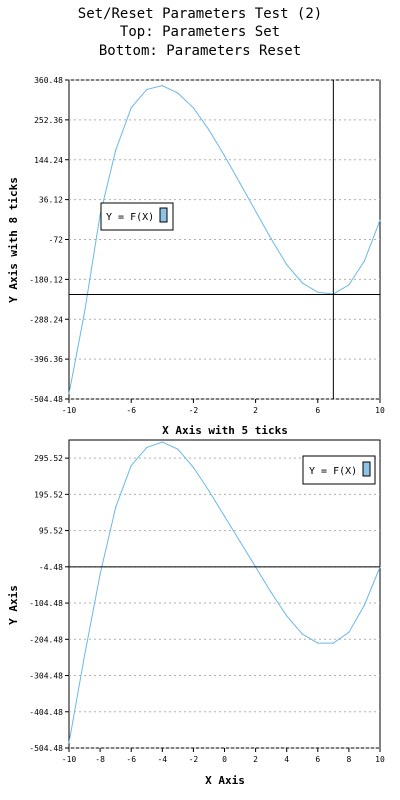  What do you see at coordinates (56, 240) in the screenshot?
I see `top-y-tick-label: -72` at bounding box center [56, 240].